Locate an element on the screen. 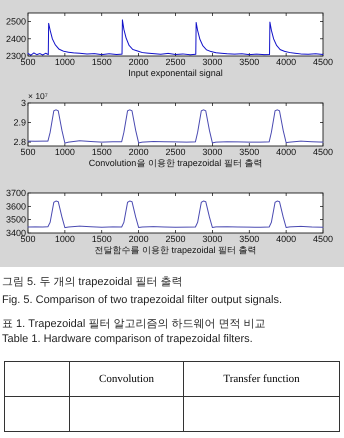 The image size is (344, 438). caption: 그림 5. 두 개의 trapezoidal 필터 출력 is located at coordinates (93, 282).